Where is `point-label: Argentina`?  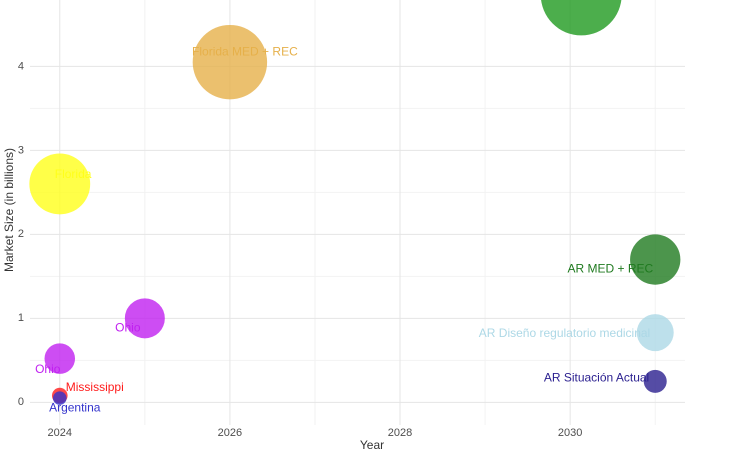 point-label: Argentina is located at coordinates (75, 407).